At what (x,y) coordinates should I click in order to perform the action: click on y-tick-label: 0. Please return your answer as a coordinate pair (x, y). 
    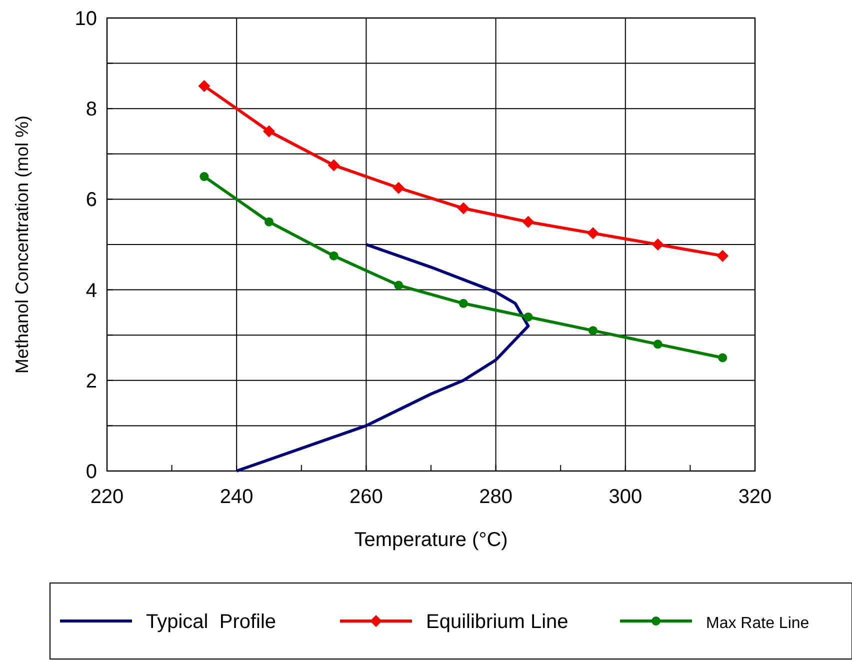
    Looking at the image, I should click on (91, 472).